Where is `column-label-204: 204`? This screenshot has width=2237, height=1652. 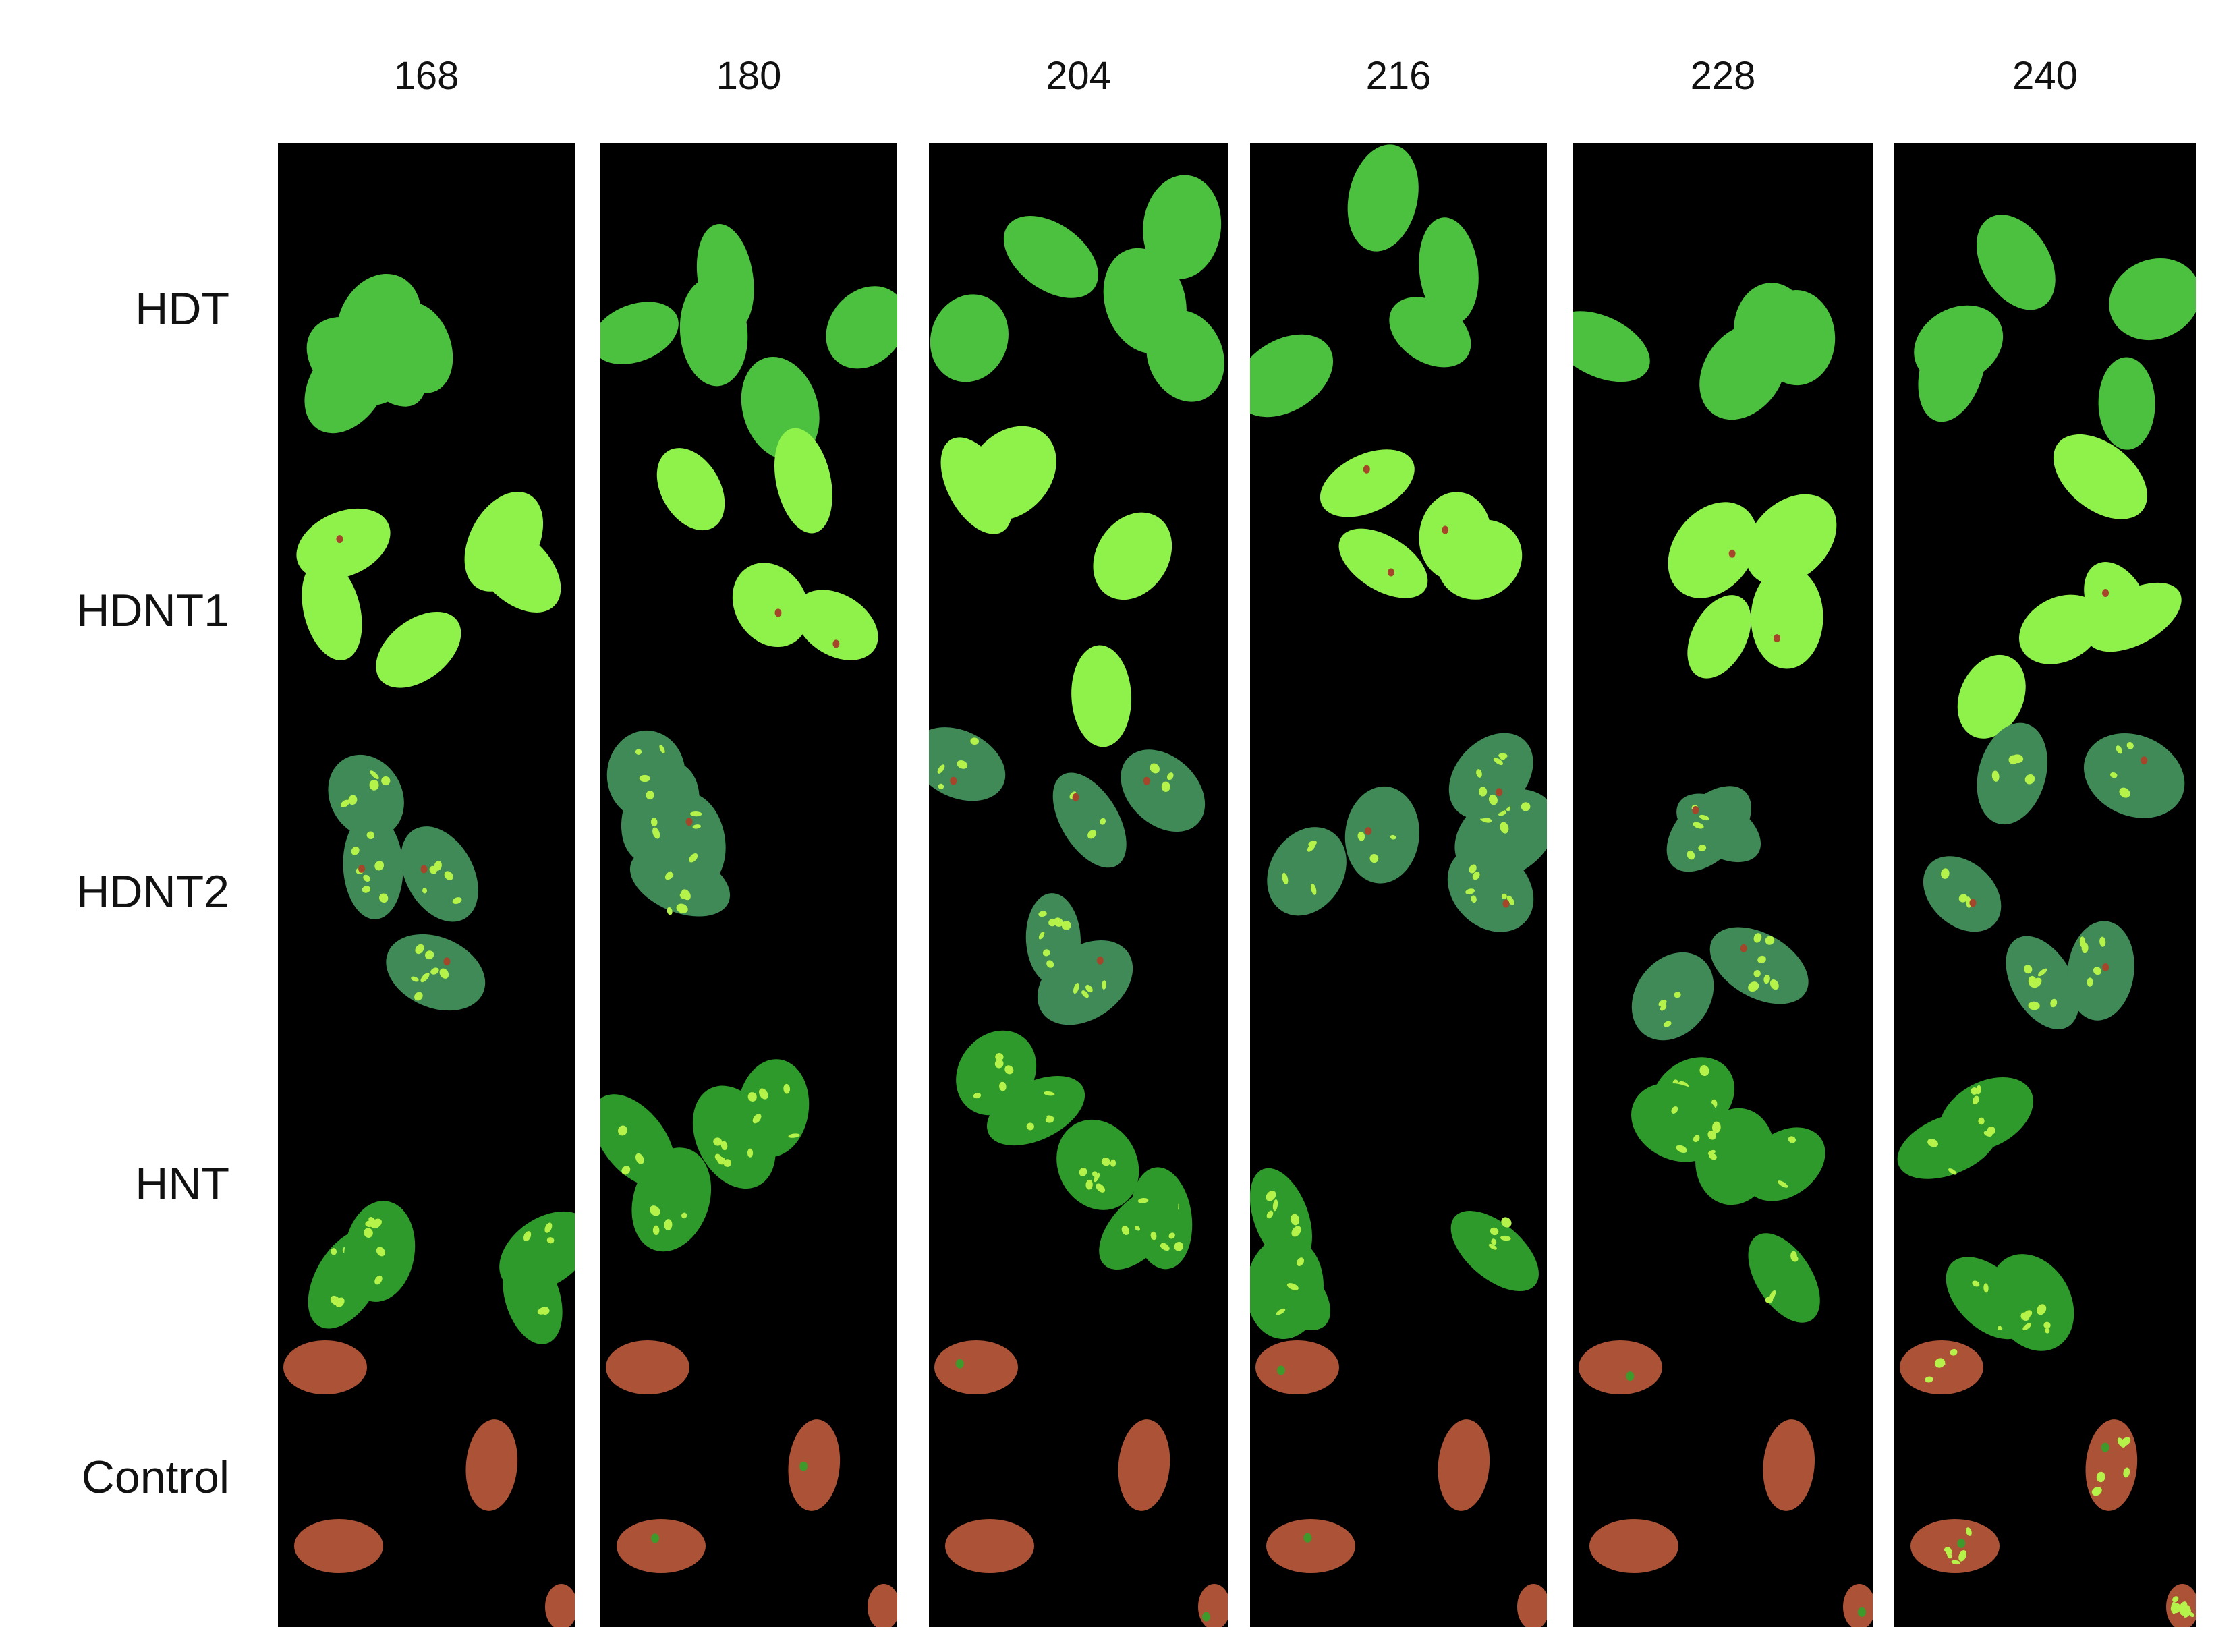 column-label-204: 204 is located at coordinates (1078, 76).